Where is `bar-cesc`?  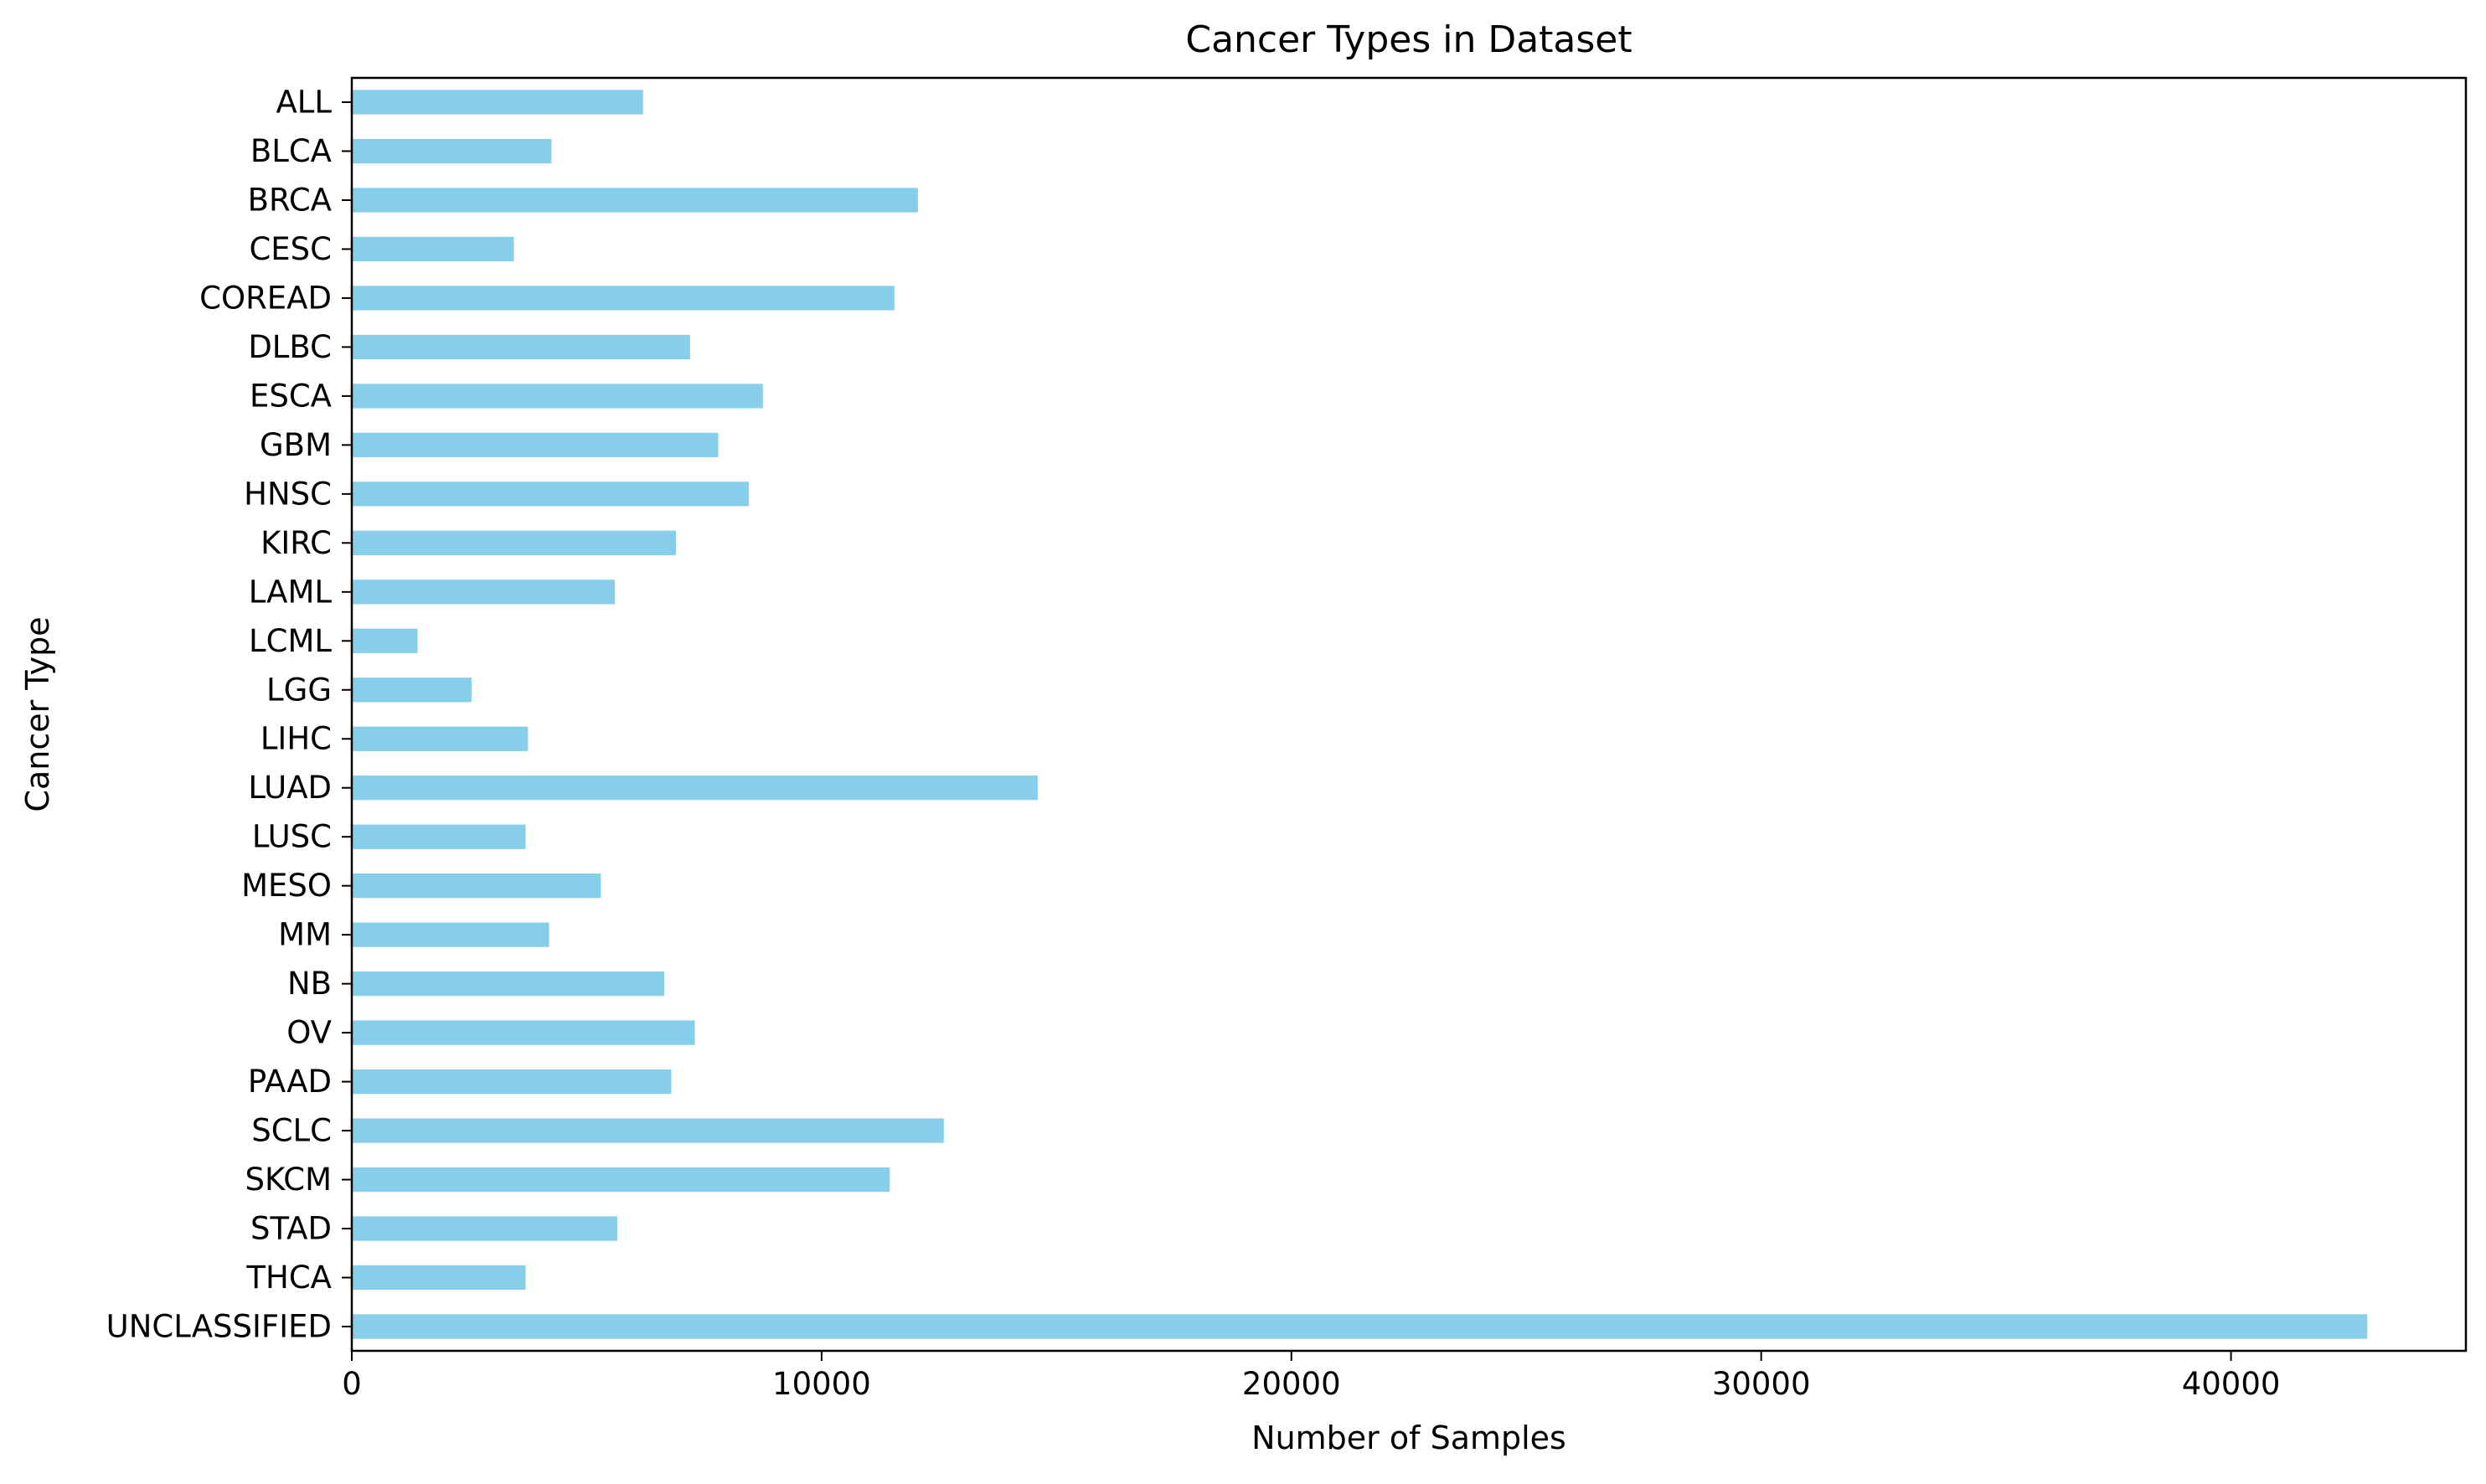 bar-cesc is located at coordinates (433, 249).